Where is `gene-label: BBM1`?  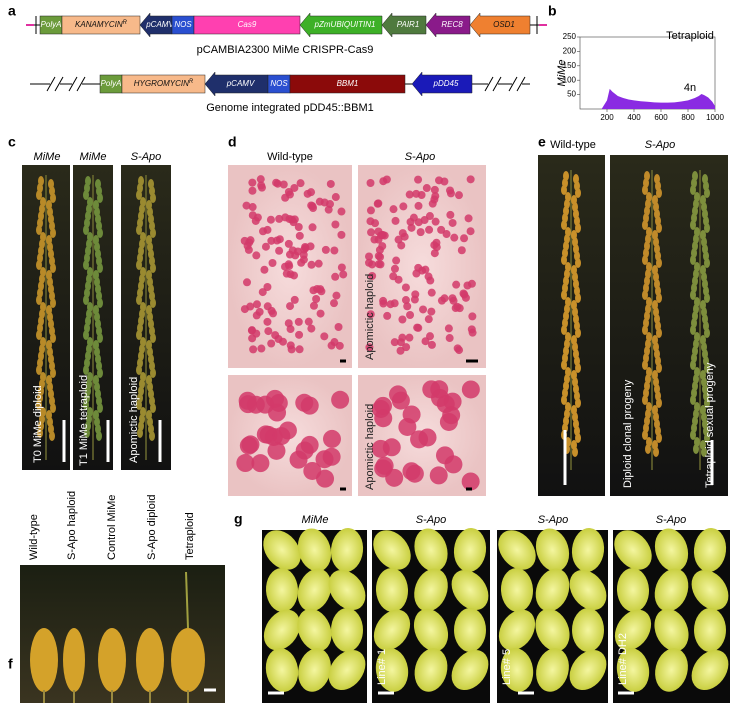
gene-label: BBM1 is located at coordinates (348, 83).